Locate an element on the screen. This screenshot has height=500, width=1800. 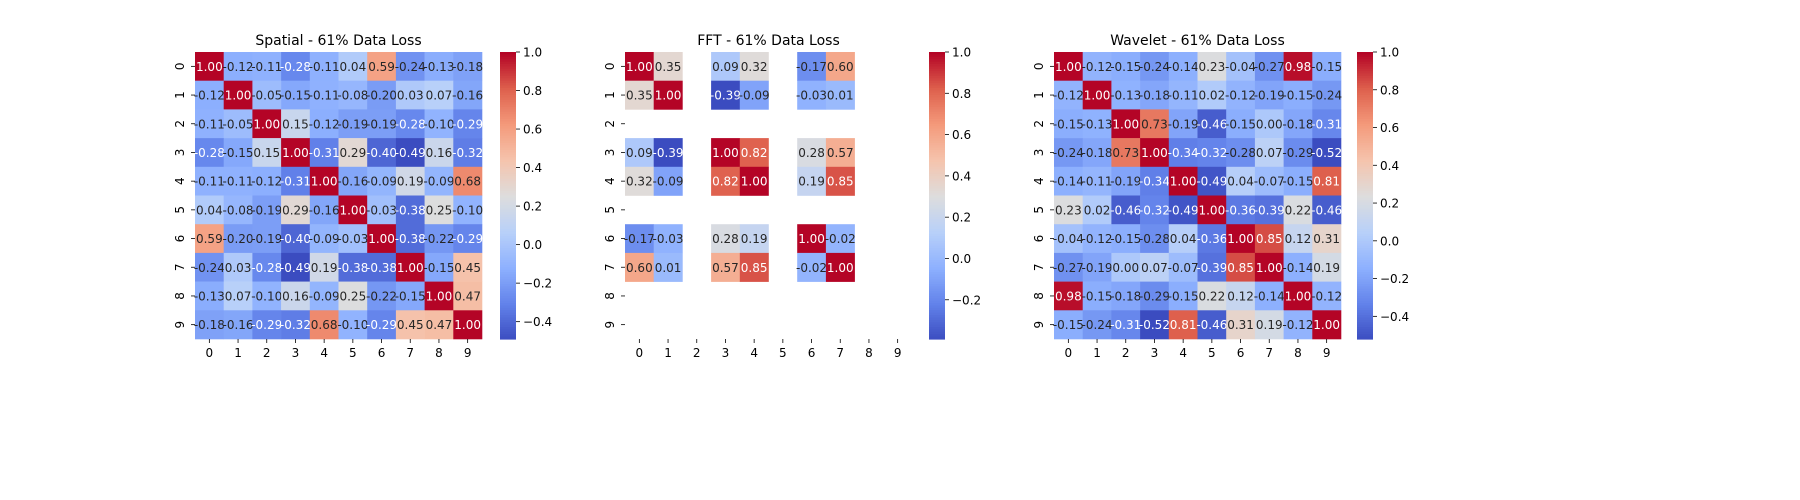
cell-label: 0.04 is located at coordinates (1183, 239).